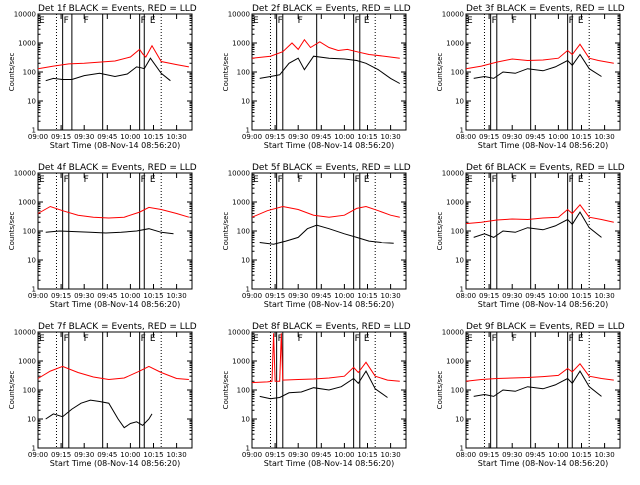 The height and width of the screenshot is (485, 640). Describe the element at coordinates (331, 327) in the screenshot. I see `chart-title: Det 8f BLACK = Events, RED = LLD` at that location.